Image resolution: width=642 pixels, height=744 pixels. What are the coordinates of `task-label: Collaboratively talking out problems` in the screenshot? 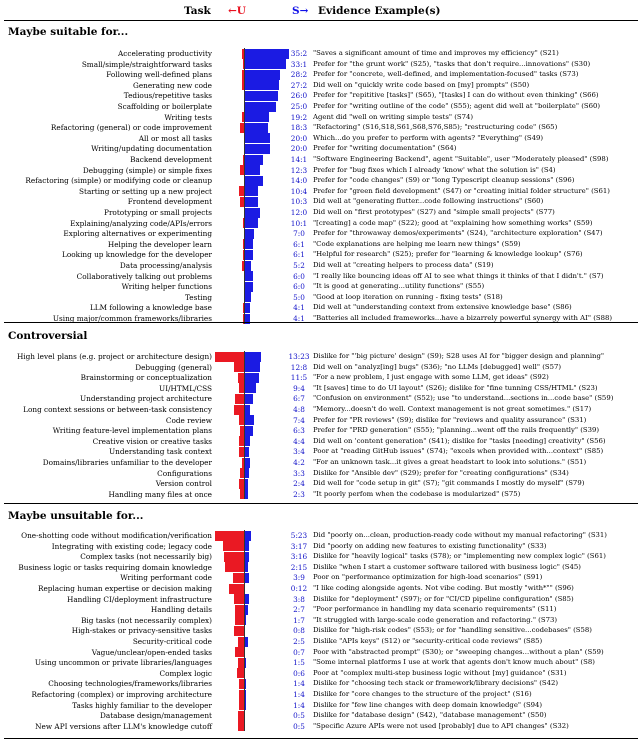 It's located at (144, 276).